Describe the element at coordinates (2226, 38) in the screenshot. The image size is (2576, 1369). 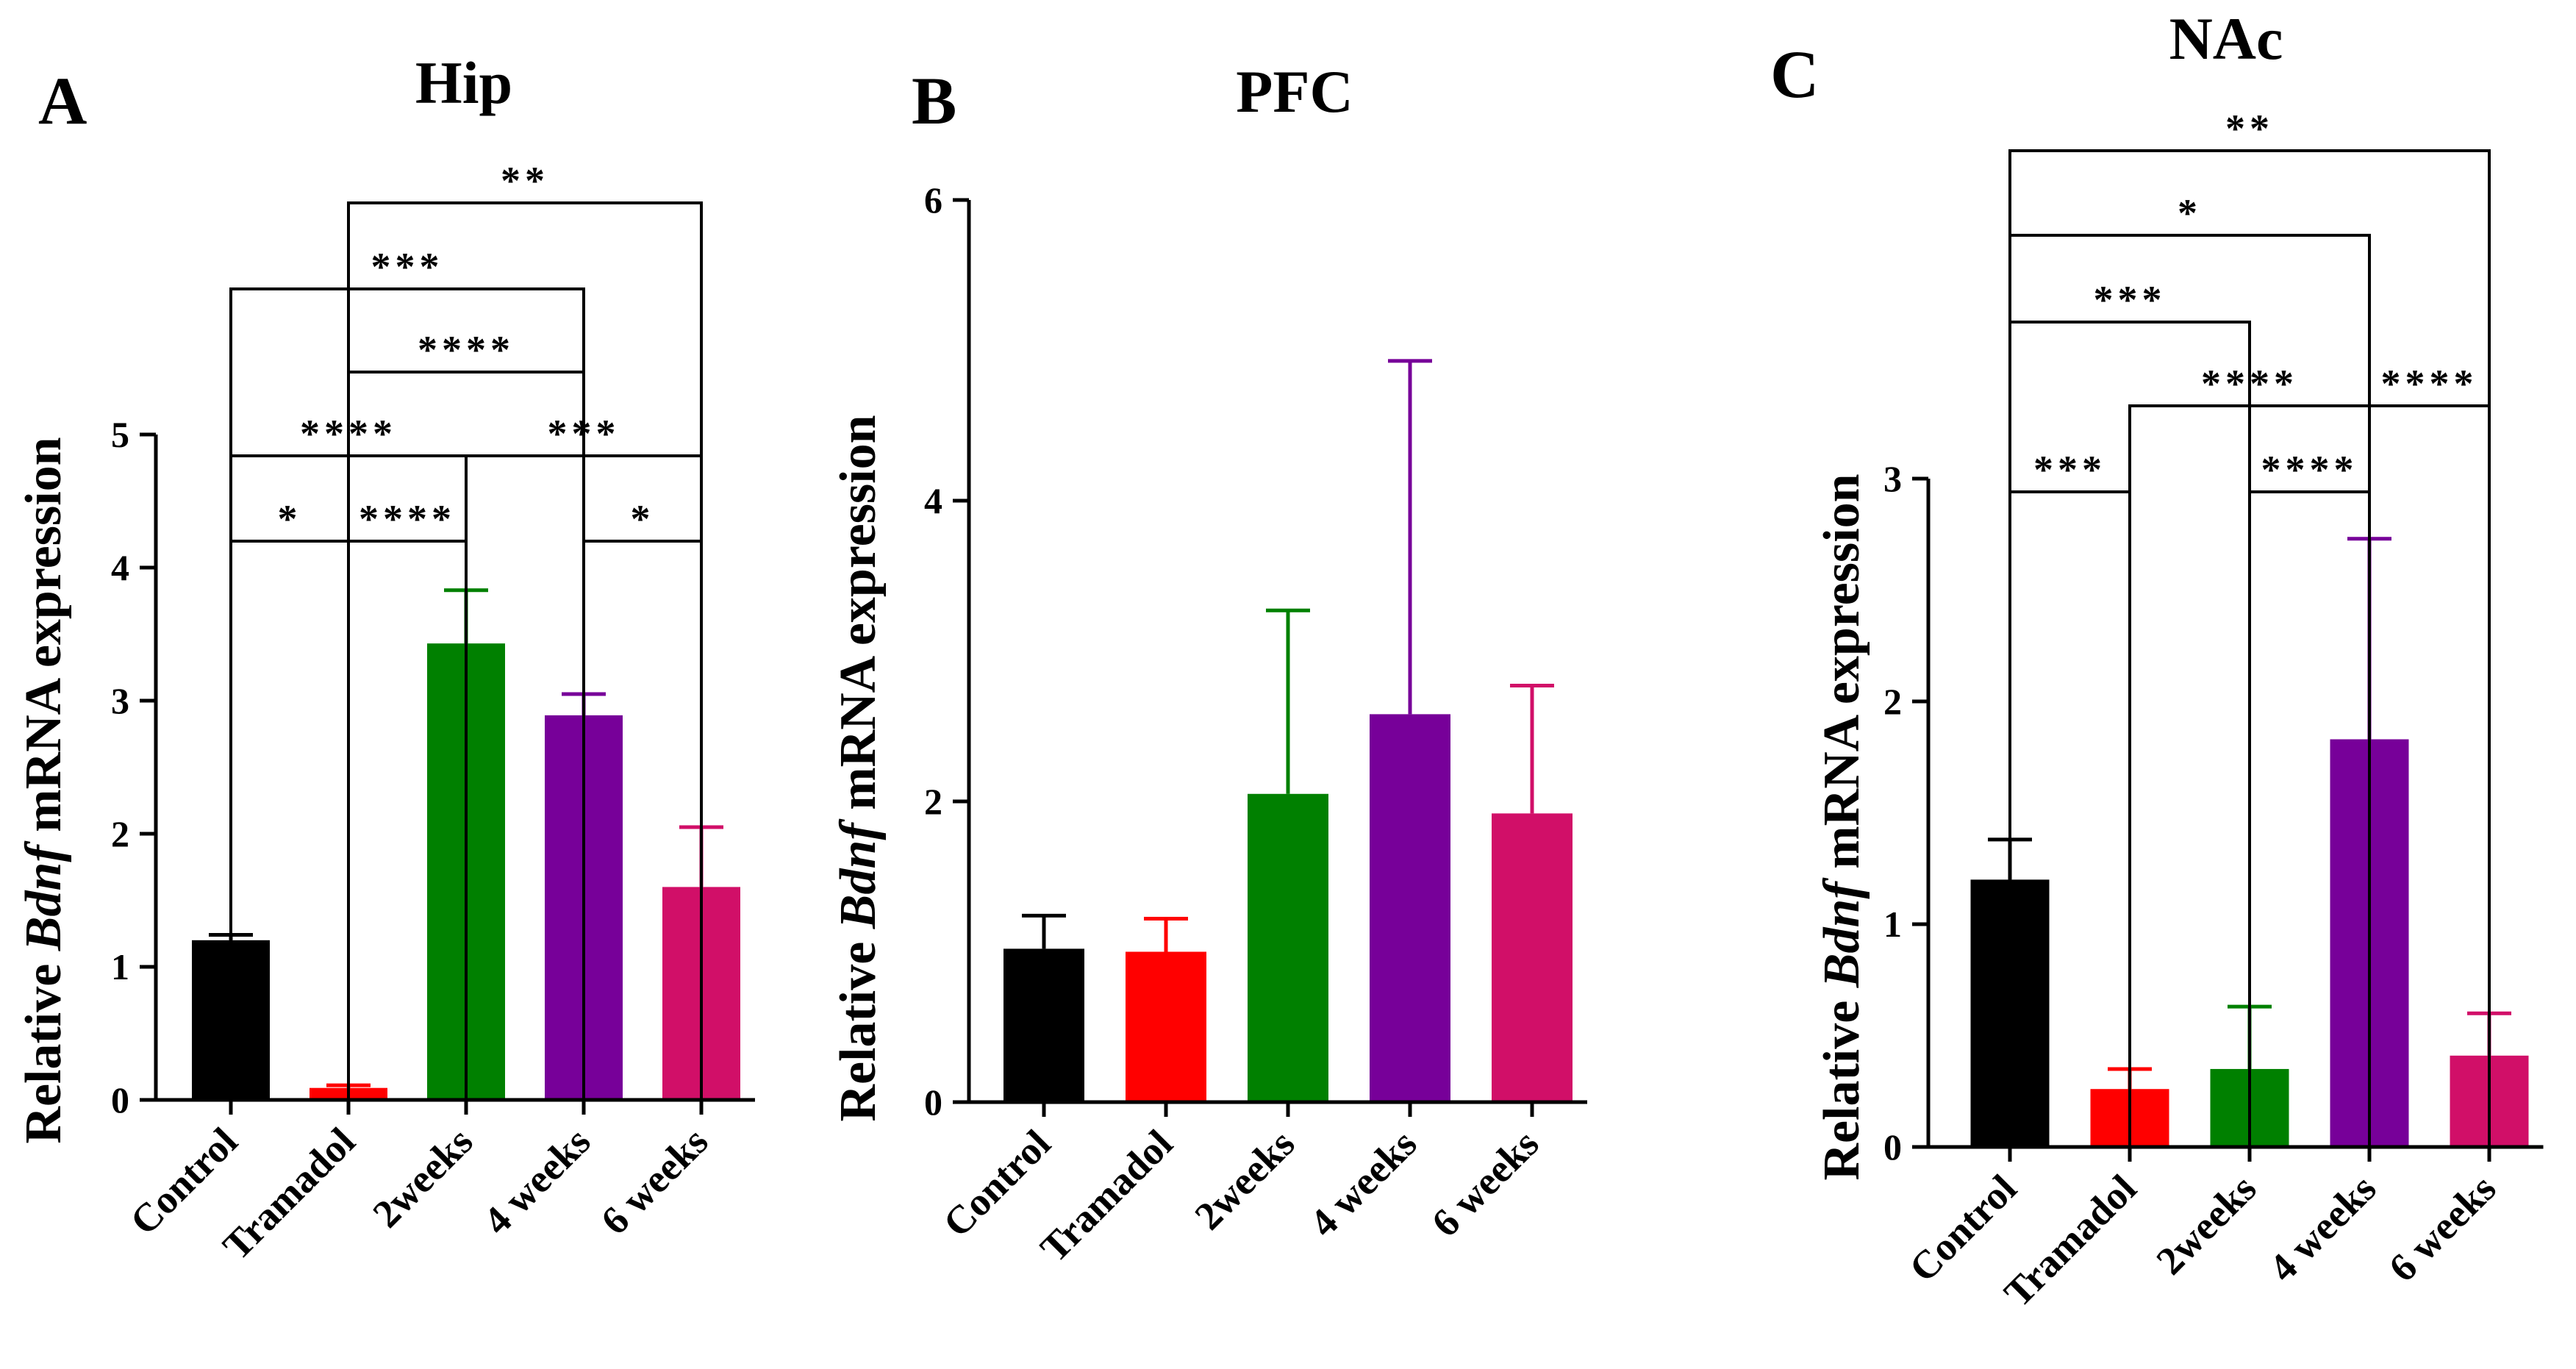
I see `chart-title: NAc` at that location.